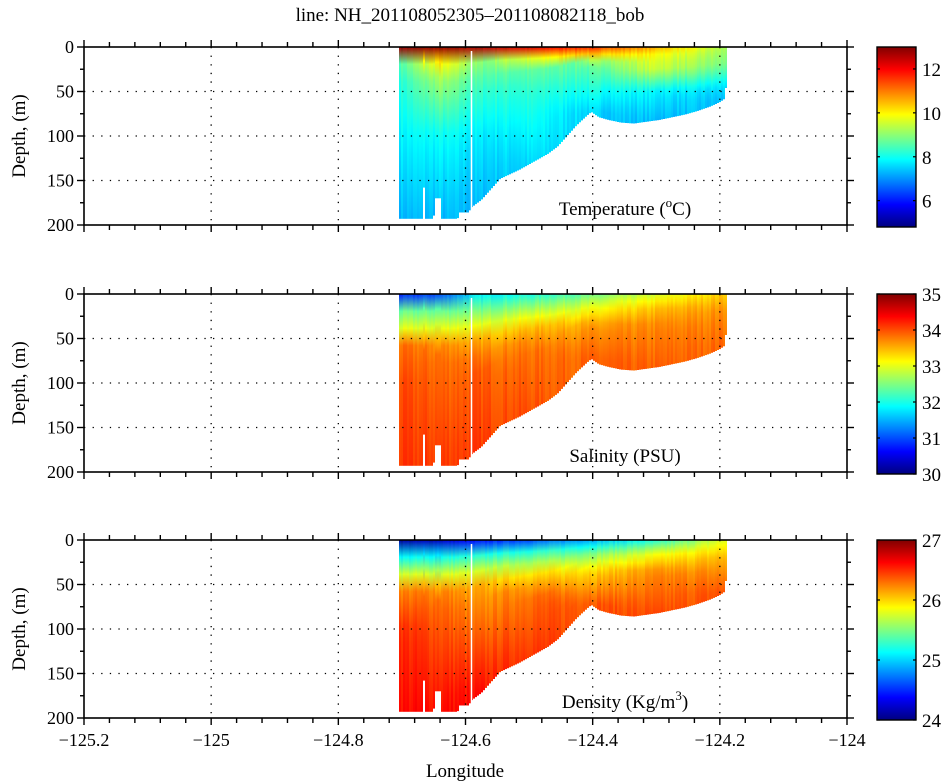 The width and height of the screenshot is (950, 783). Describe the element at coordinates (678, 695) in the screenshot. I see `annotation-superscript: 3` at that location.